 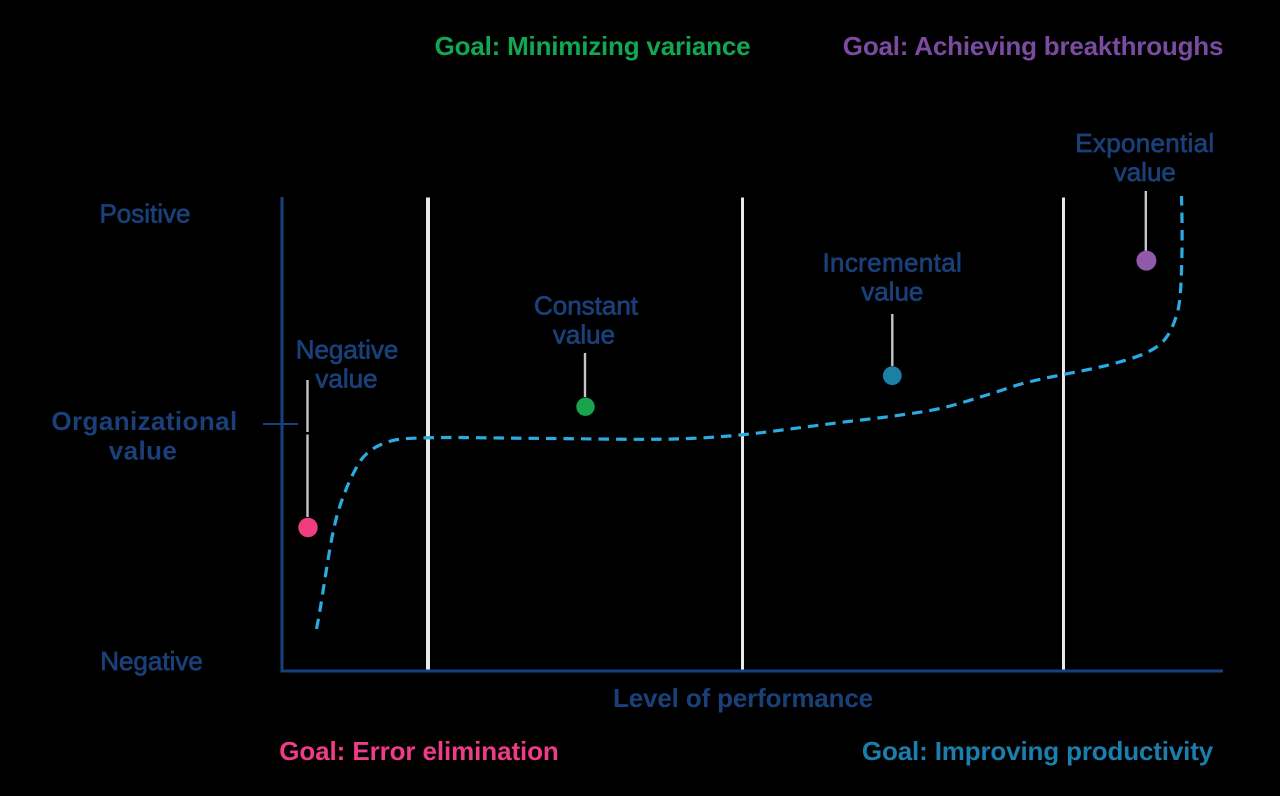 I want to click on svg-text: Goal: Achieving breakthroughs, so click(x=1033, y=46).